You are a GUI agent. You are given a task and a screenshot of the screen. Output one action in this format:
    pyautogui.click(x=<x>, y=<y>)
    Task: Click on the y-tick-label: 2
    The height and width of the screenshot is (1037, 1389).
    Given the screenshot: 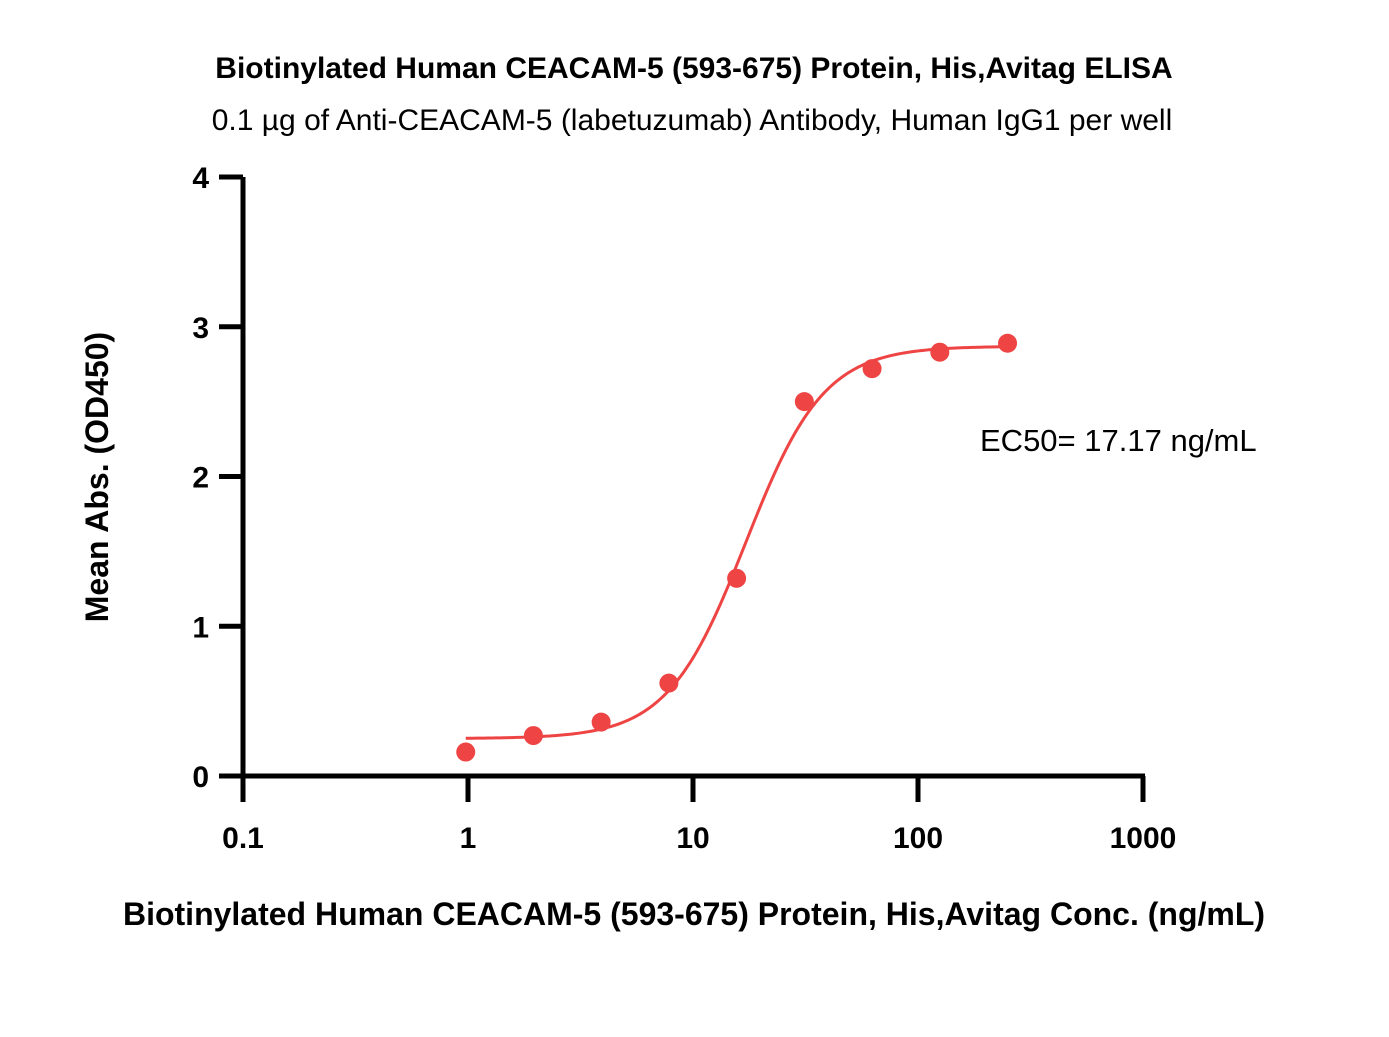 What is the action you would take?
    pyautogui.click(x=200, y=478)
    